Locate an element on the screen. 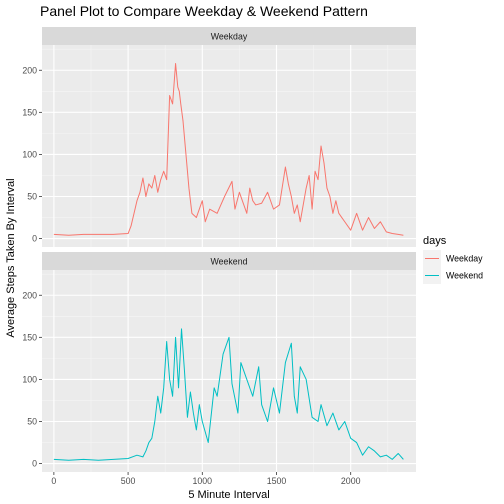 The height and width of the screenshot is (504, 504). legend-title: days is located at coordinates (435, 241).